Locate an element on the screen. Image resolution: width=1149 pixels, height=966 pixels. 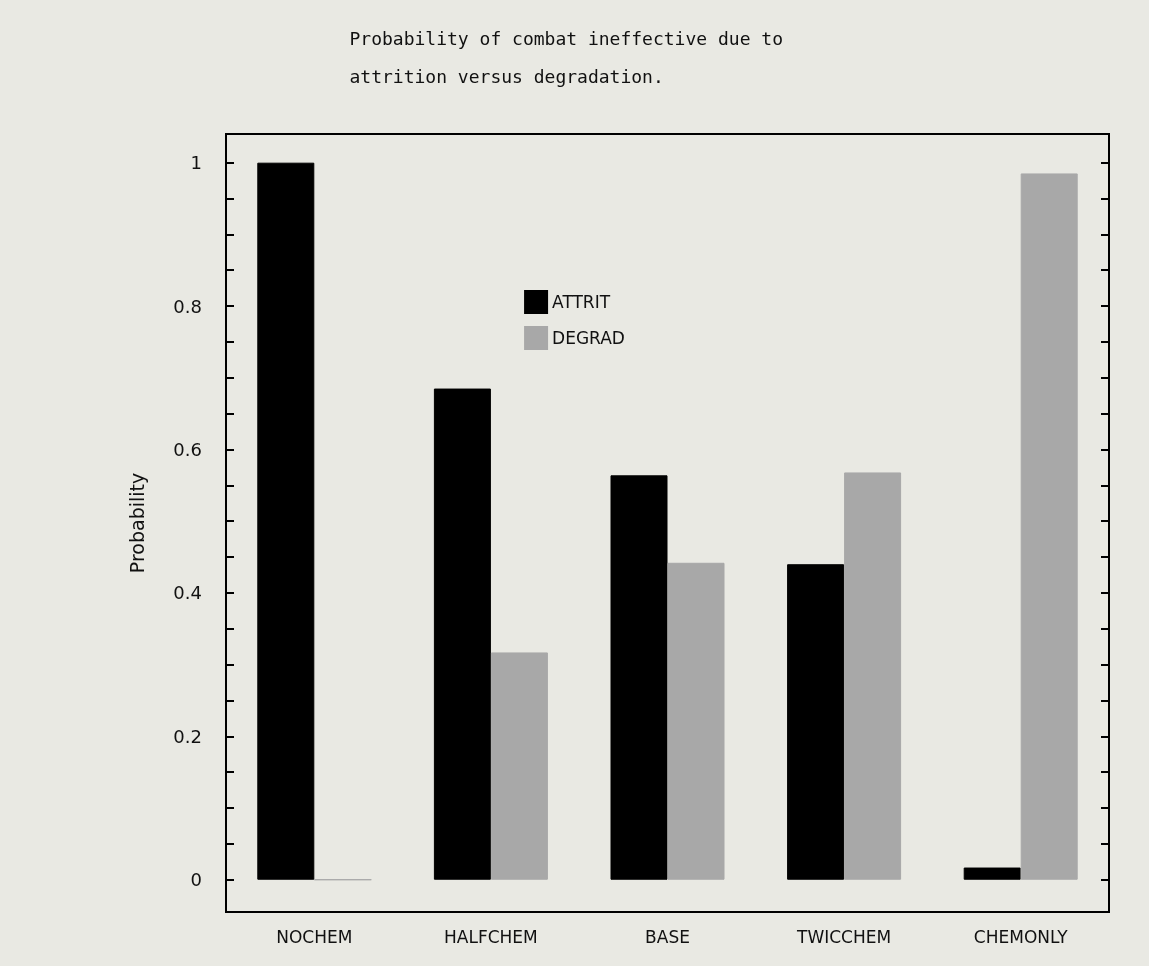
x-tick-label: HALFCHEM is located at coordinates (491, 936).